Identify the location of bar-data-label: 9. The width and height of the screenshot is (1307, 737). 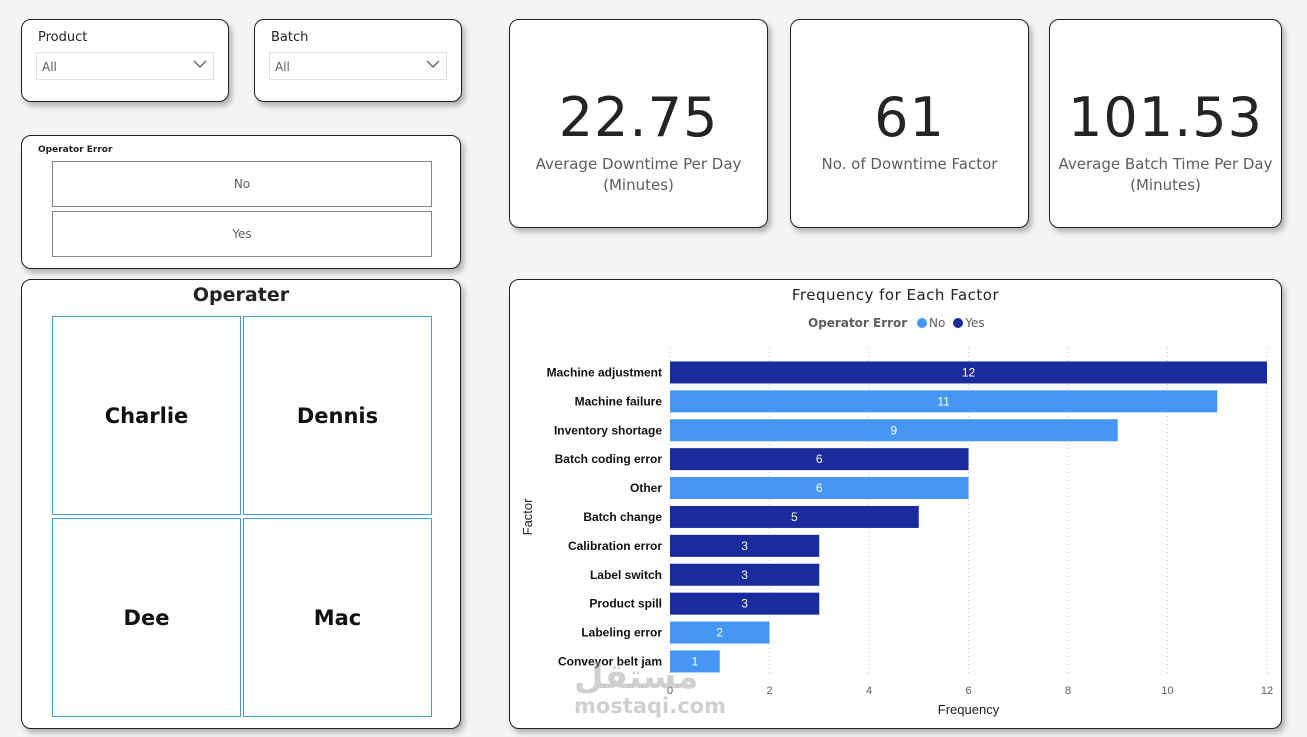
(894, 430).